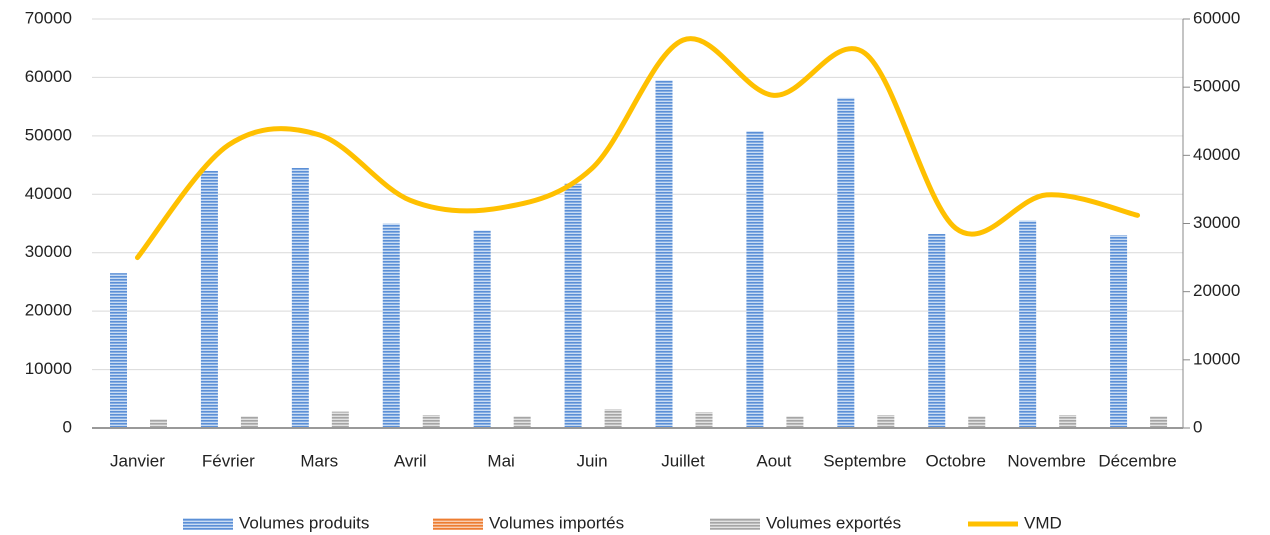 This screenshot has height=535, width=1270. Describe the element at coordinates (1137, 460) in the screenshot. I see `x-tick-label: Décembre` at that location.